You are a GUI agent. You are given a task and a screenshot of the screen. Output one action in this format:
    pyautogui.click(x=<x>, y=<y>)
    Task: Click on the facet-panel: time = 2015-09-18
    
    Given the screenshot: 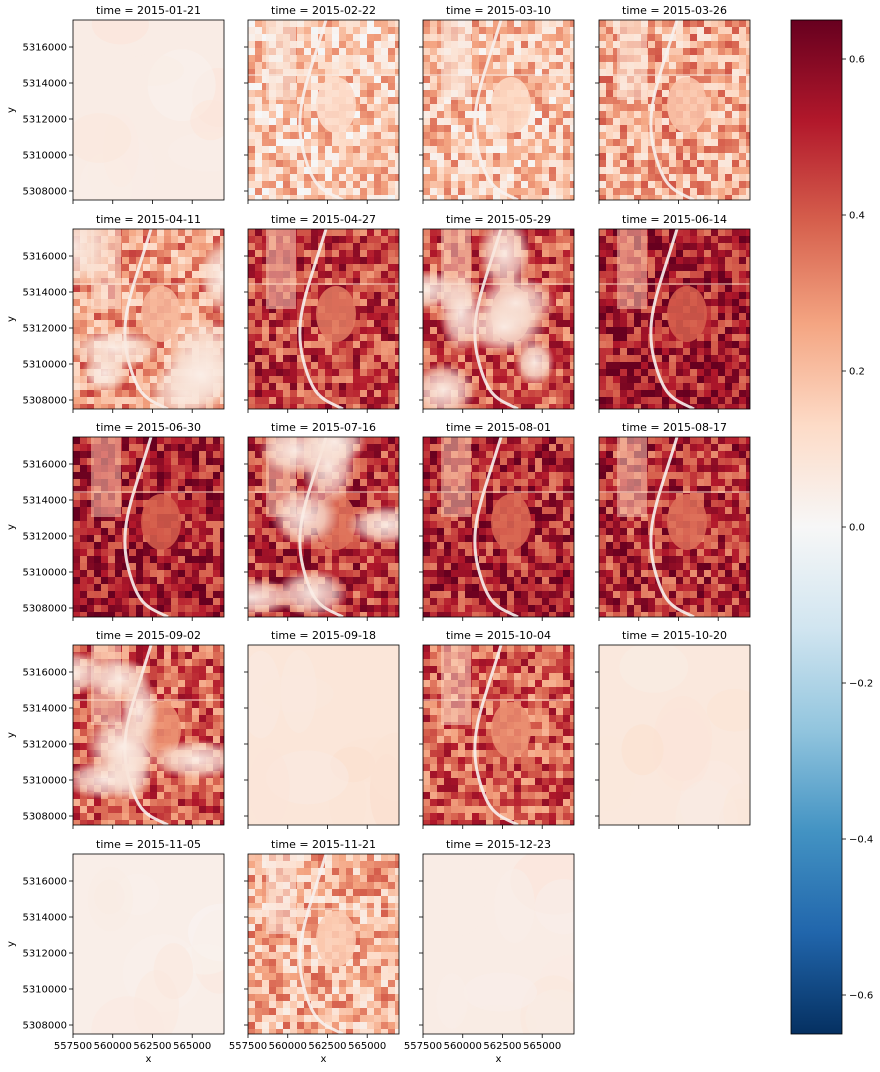 What is the action you would take?
    pyautogui.click(x=322, y=729)
    